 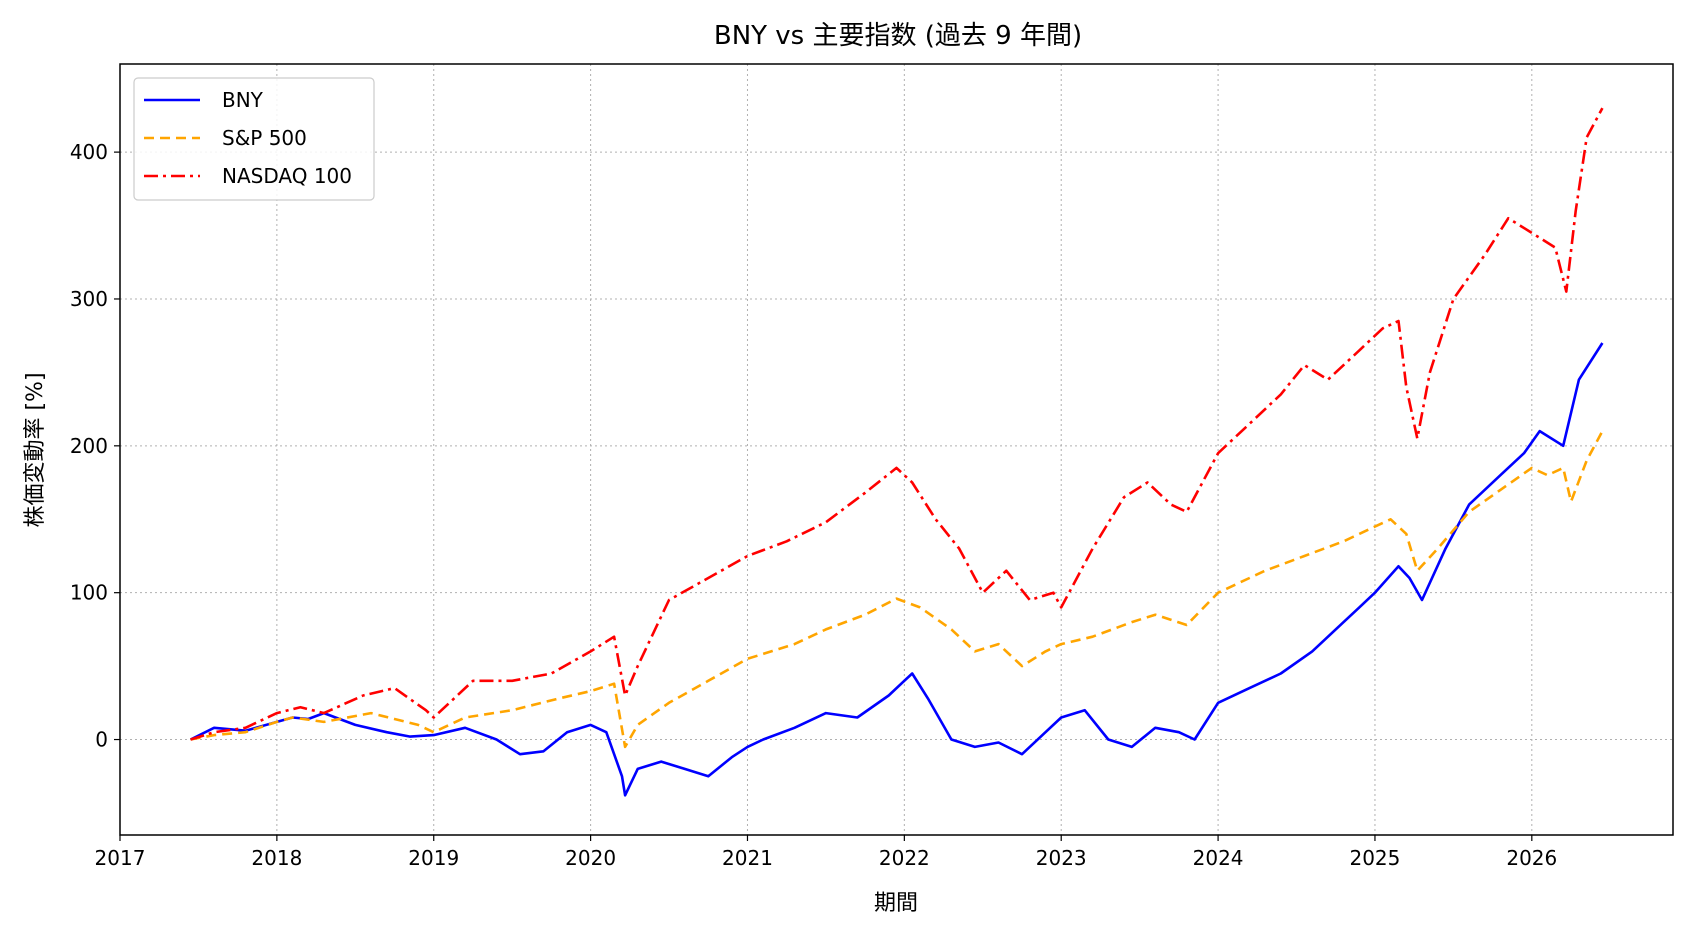 What do you see at coordinates (89, 299) in the screenshot?
I see `y-tick-label: 300` at bounding box center [89, 299].